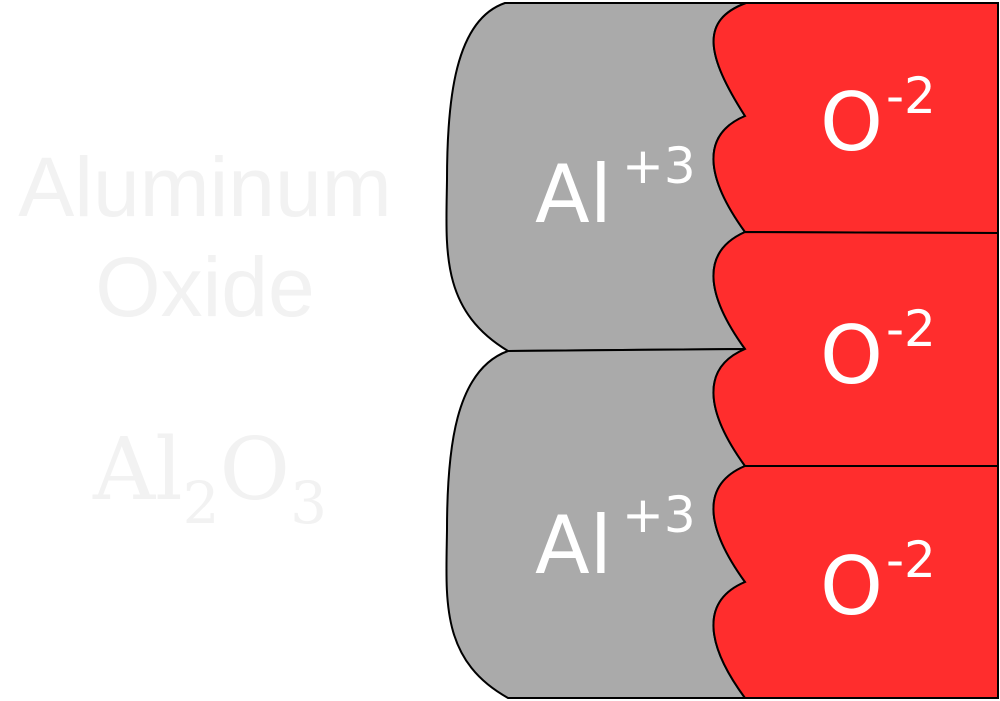  I want to click on compound-name-line2: Oxide, so click(205, 287).